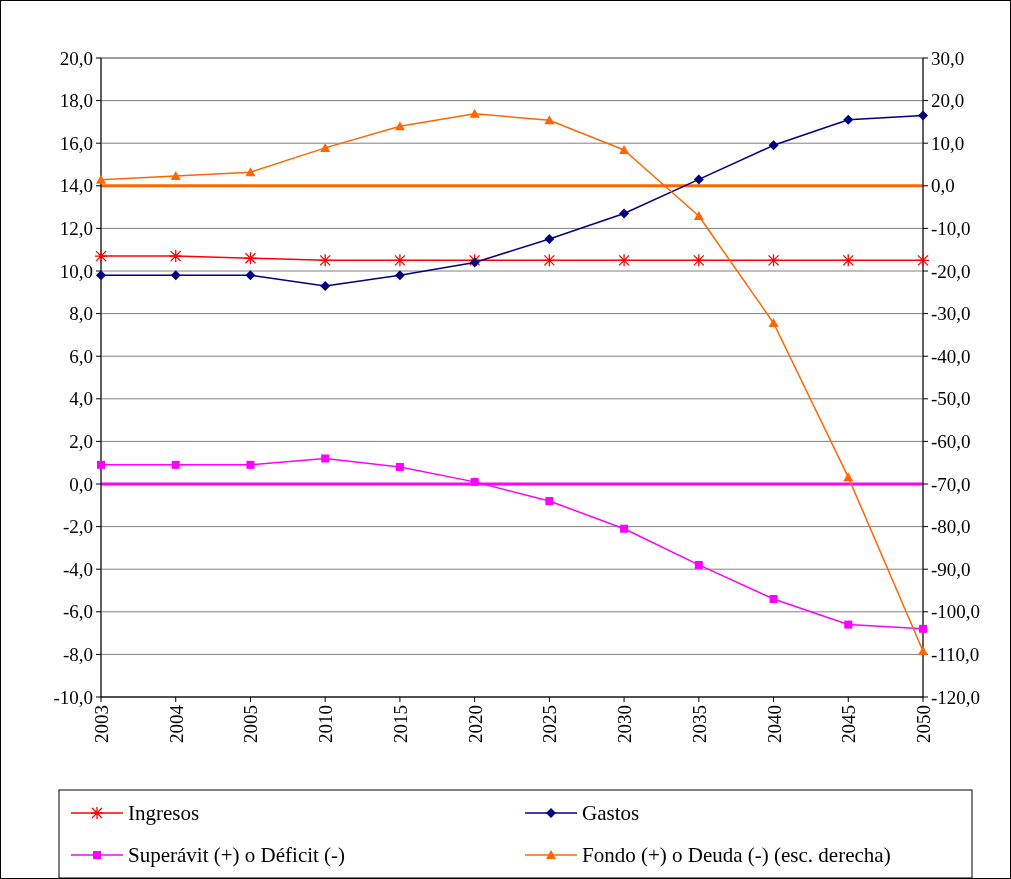 Image resolution: width=1011 pixels, height=879 pixels. Describe the element at coordinates (951, 229) in the screenshot. I see `y2-tick-label: -10,0` at that location.